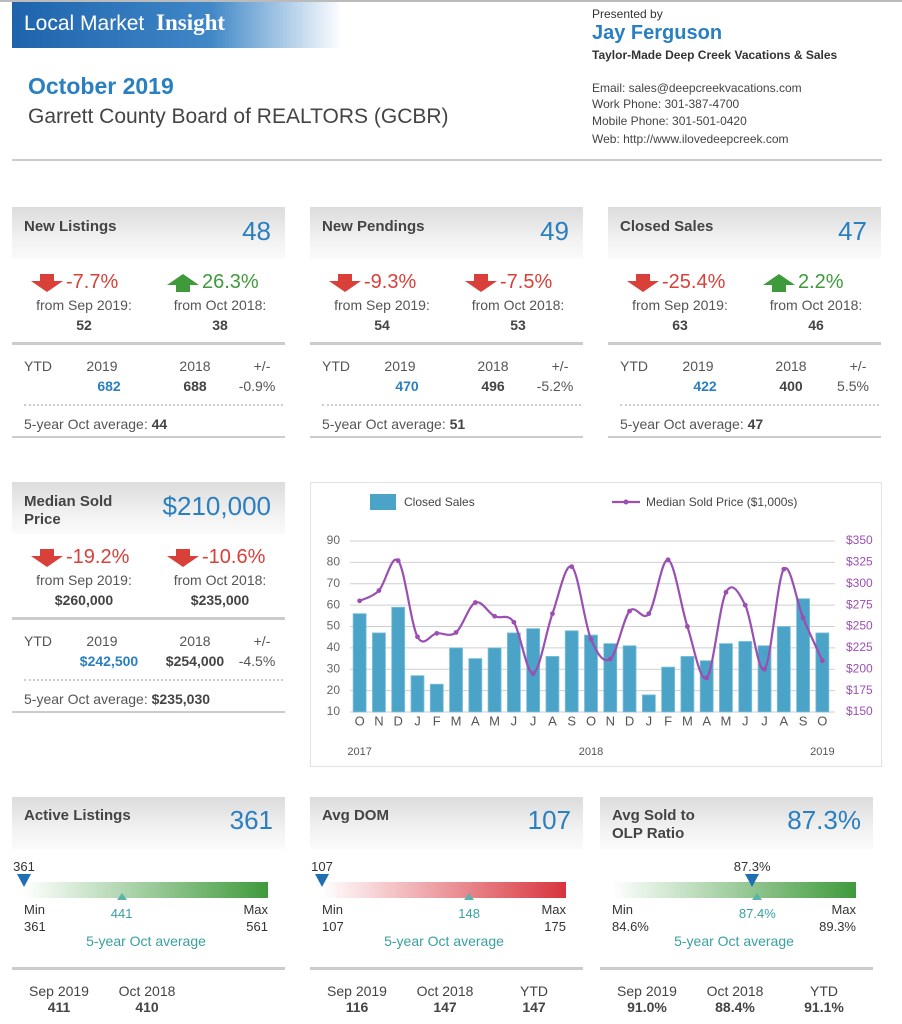  Describe the element at coordinates (334, 711) in the screenshot. I see `y-tick-label: 10` at that location.